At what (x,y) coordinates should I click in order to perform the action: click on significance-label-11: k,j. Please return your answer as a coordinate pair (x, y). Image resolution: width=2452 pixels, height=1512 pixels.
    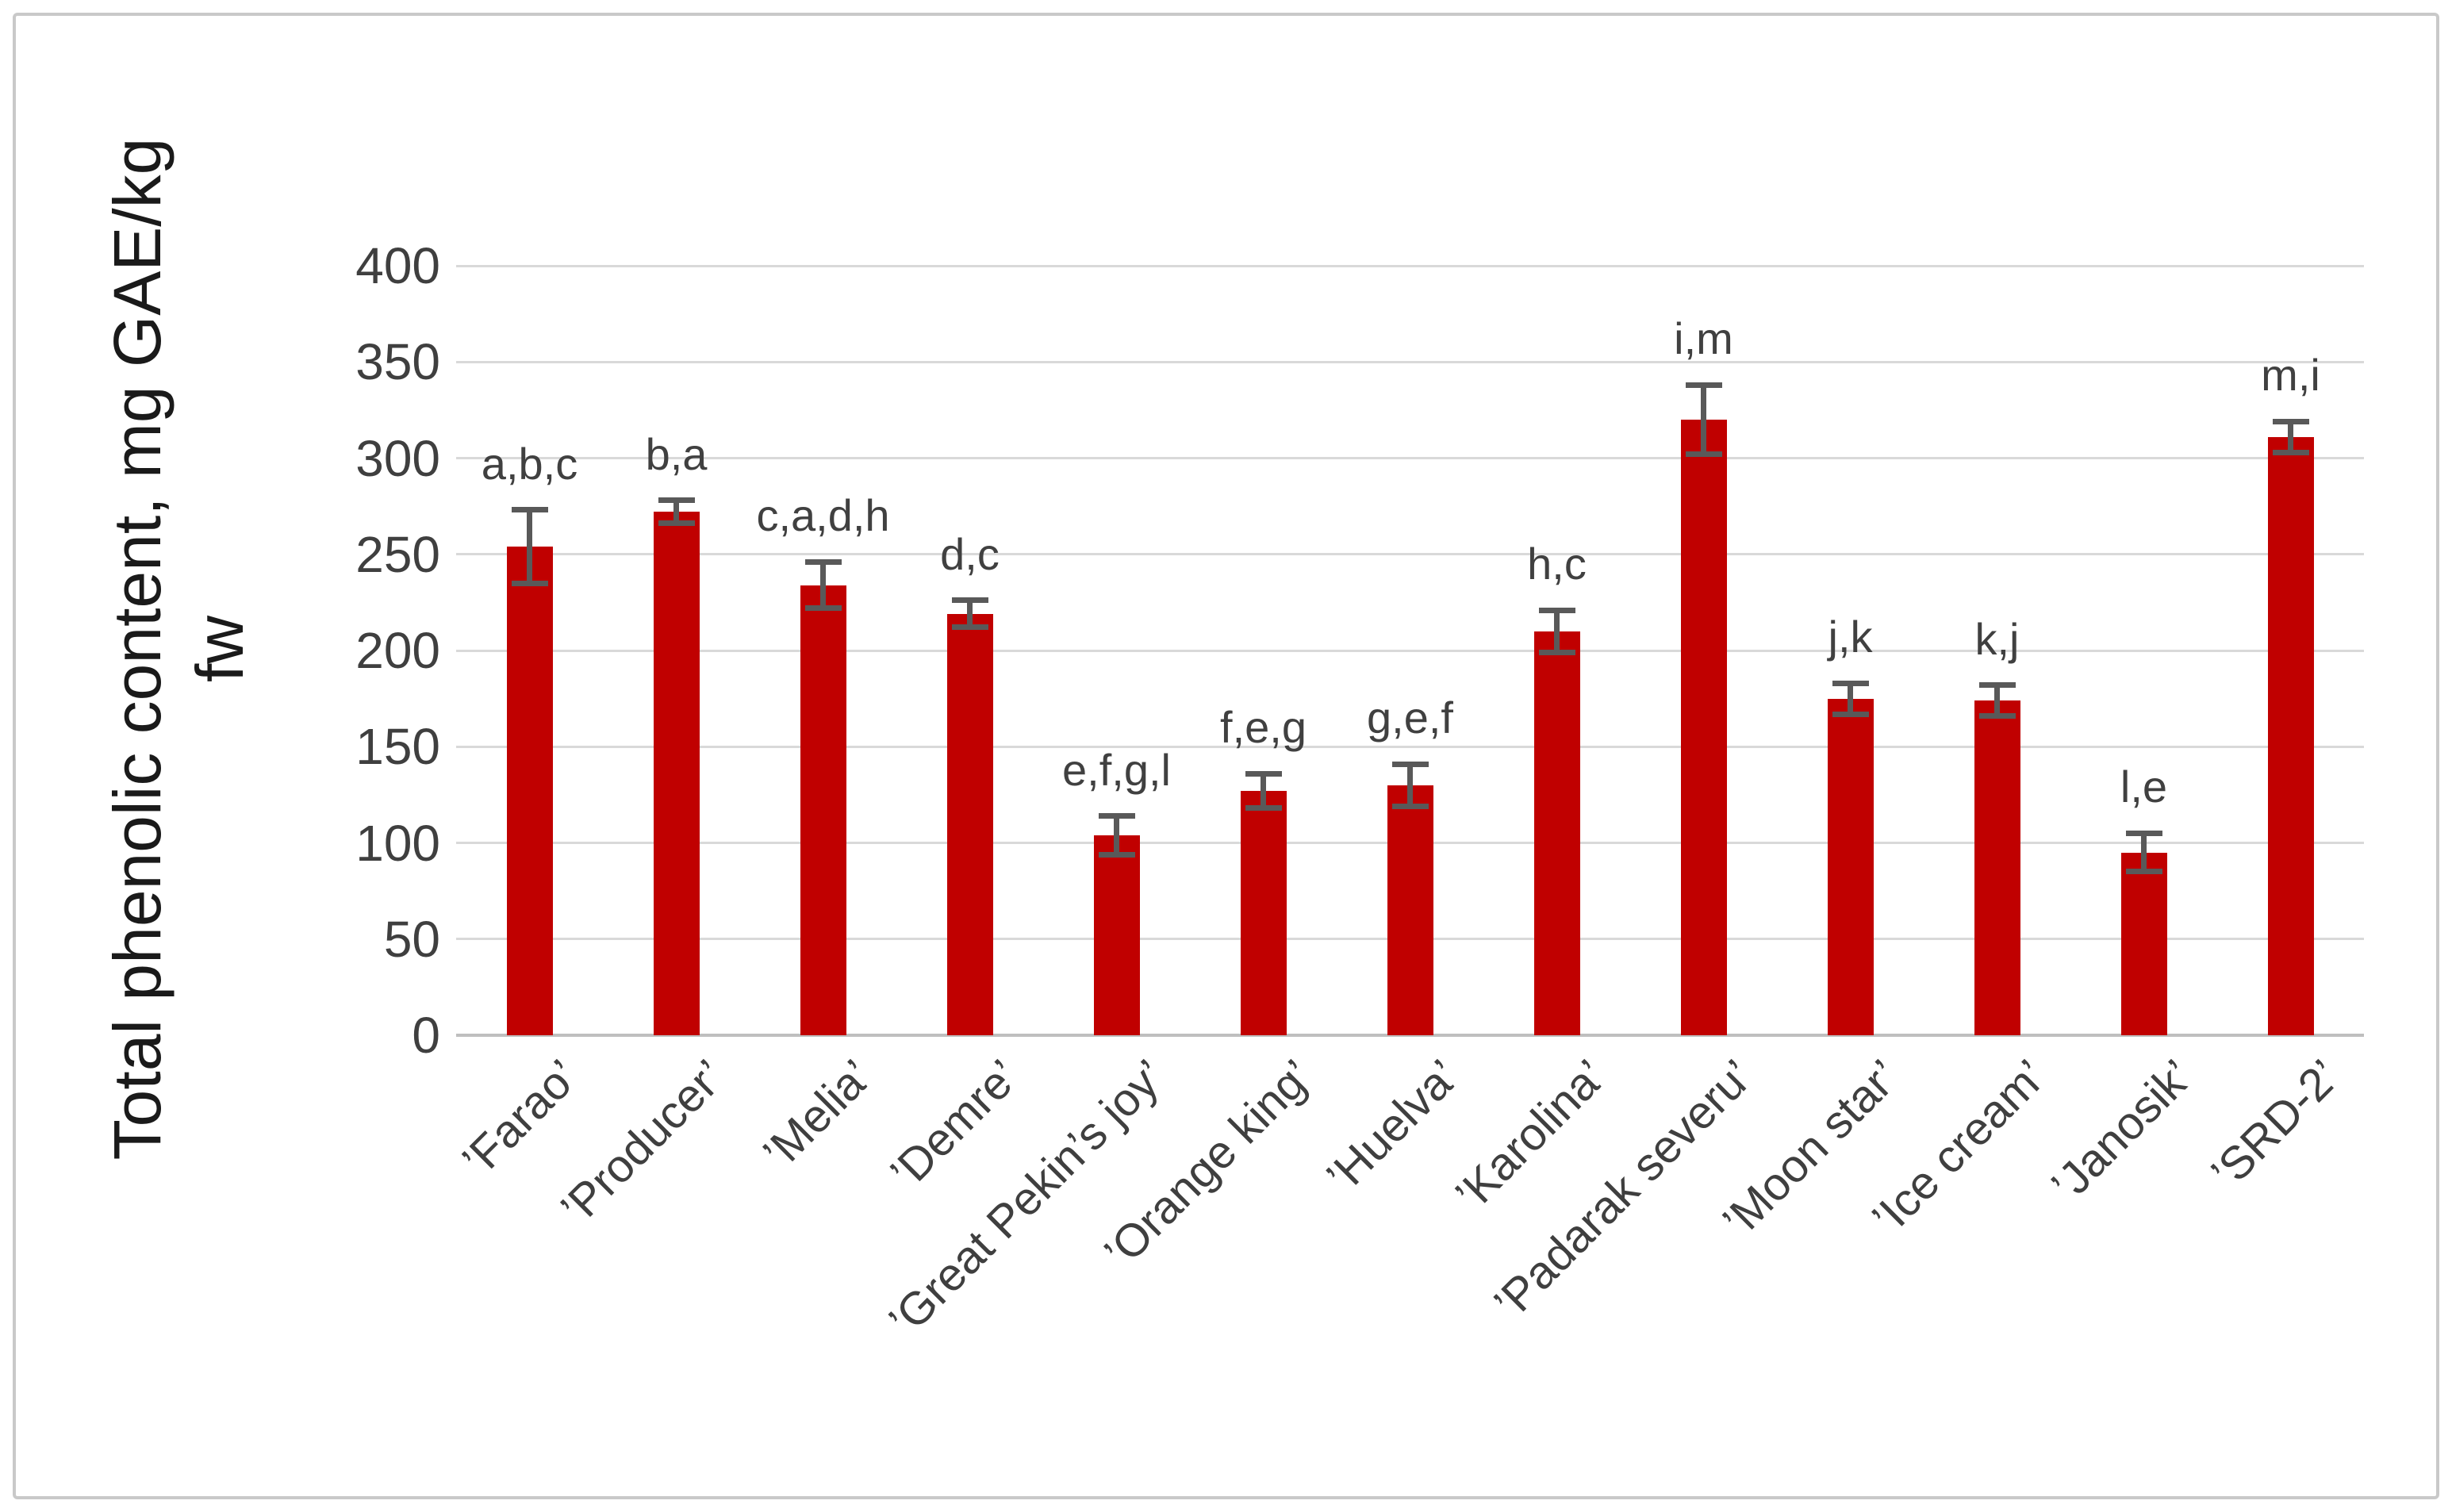
    Looking at the image, I should click on (1997, 638).